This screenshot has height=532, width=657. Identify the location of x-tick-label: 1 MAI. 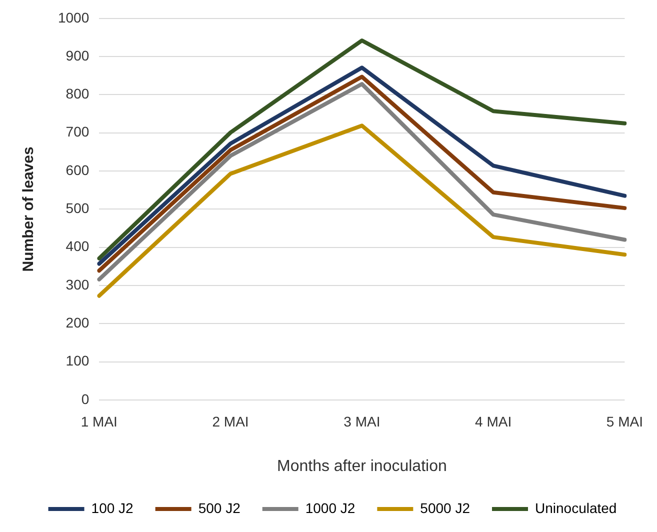
(99, 421).